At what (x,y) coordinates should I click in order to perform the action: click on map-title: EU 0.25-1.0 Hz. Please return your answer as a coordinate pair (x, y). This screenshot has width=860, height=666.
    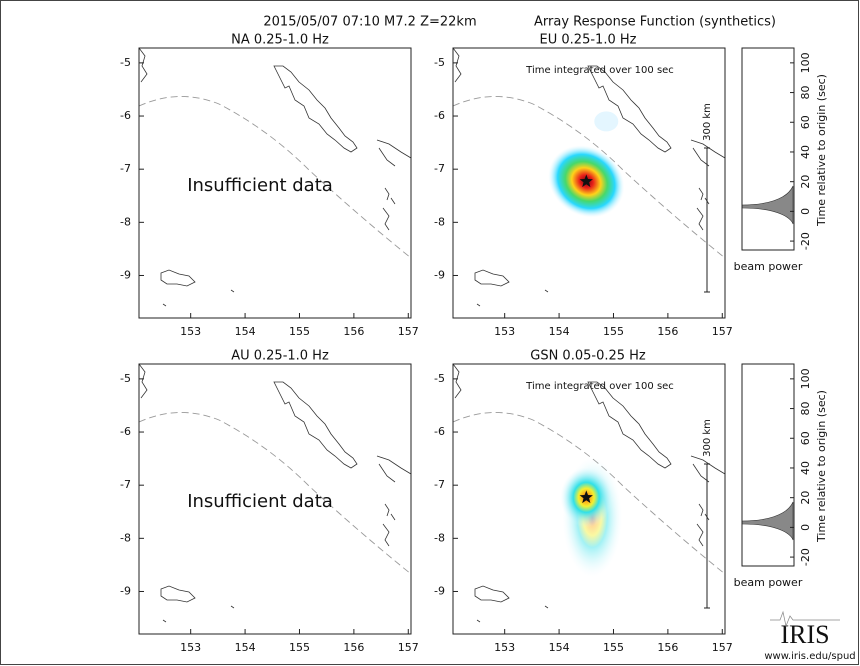
    Looking at the image, I should click on (588, 40).